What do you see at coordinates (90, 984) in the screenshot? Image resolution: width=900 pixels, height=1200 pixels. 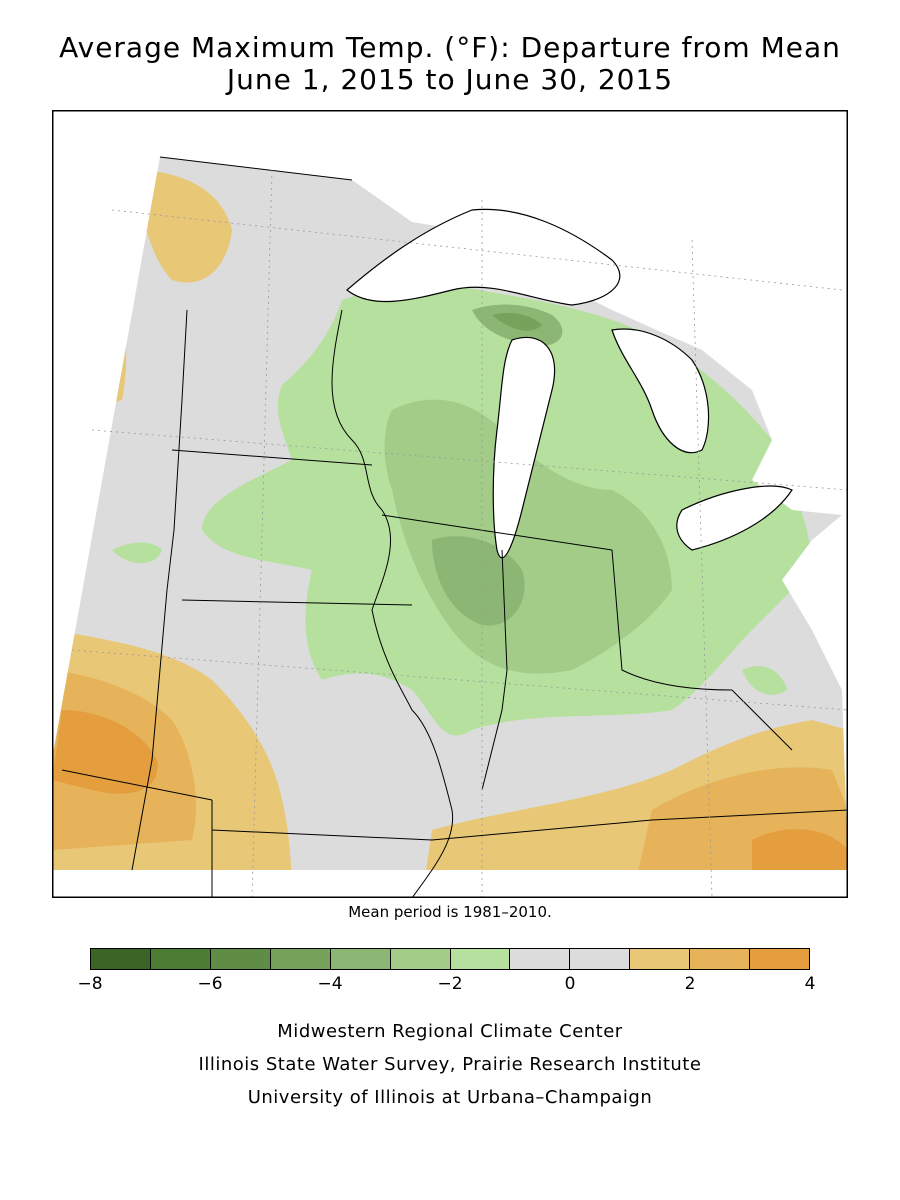 I see `legend-tick-label: −8` at bounding box center [90, 984].